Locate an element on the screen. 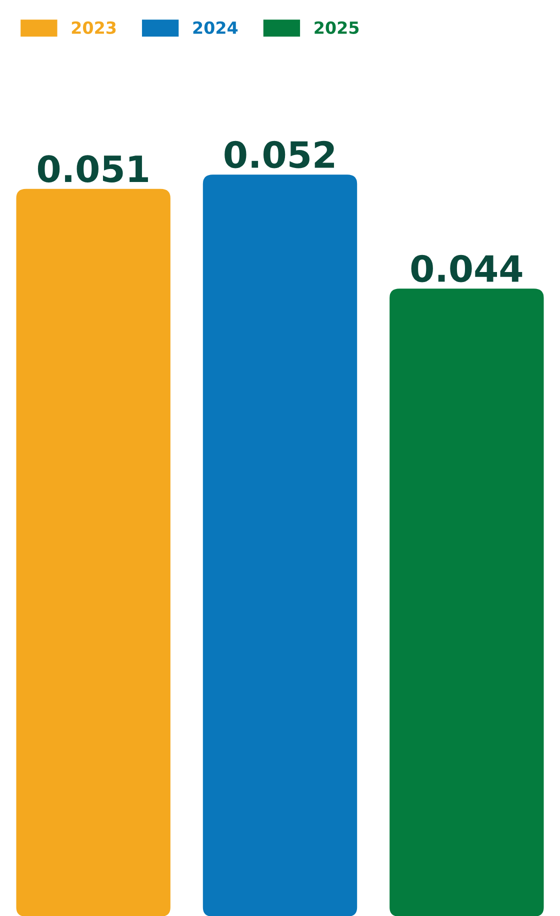  data-label: 0.052 is located at coordinates (279, 154).